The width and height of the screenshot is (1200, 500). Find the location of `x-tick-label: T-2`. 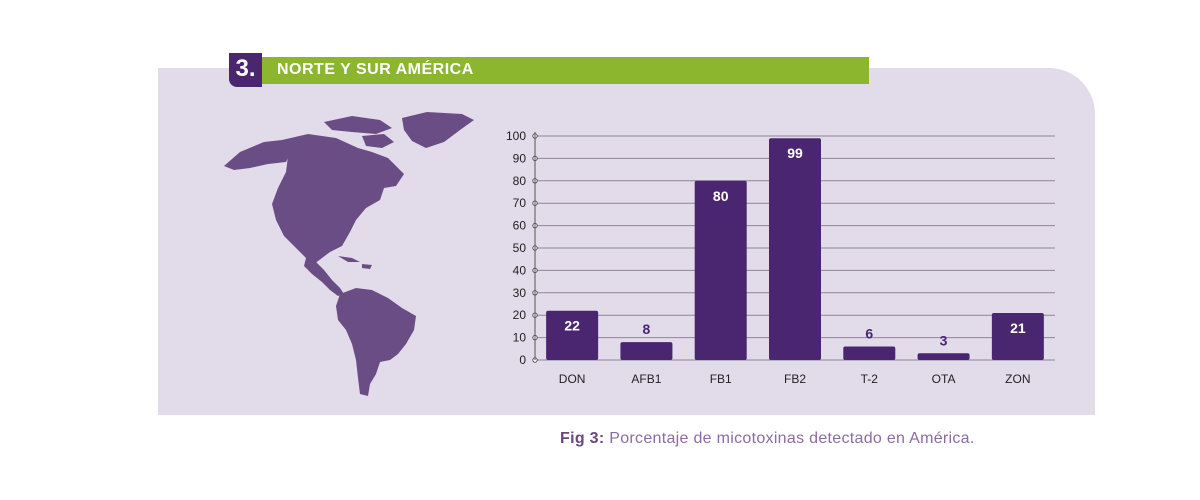

x-tick-label: T-2 is located at coordinates (870, 379).